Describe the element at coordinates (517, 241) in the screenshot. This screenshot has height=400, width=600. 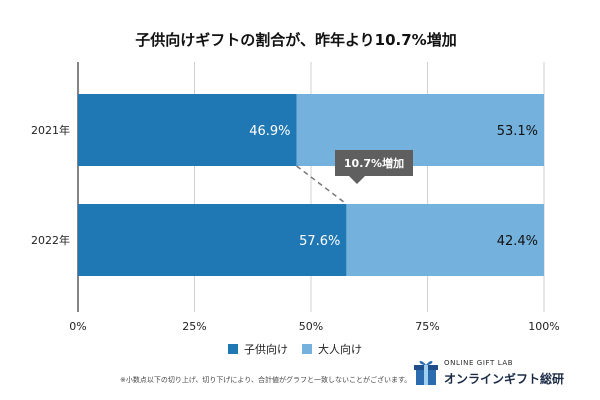
I see `bar-value-label: 42.4%` at that location.